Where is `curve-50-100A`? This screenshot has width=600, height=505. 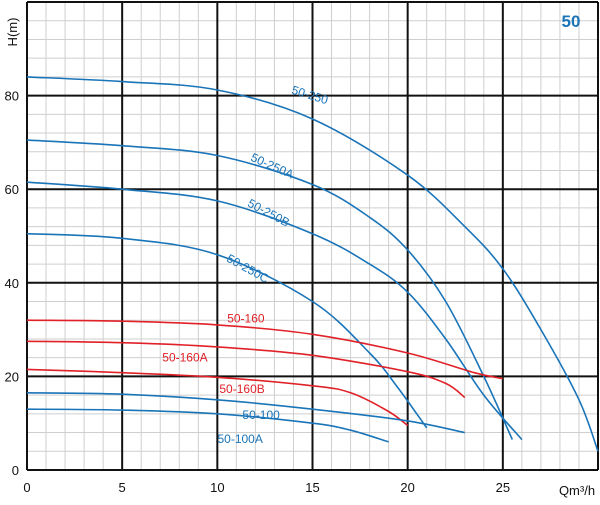
curve-50-100A is located at coordinates (207, 425).